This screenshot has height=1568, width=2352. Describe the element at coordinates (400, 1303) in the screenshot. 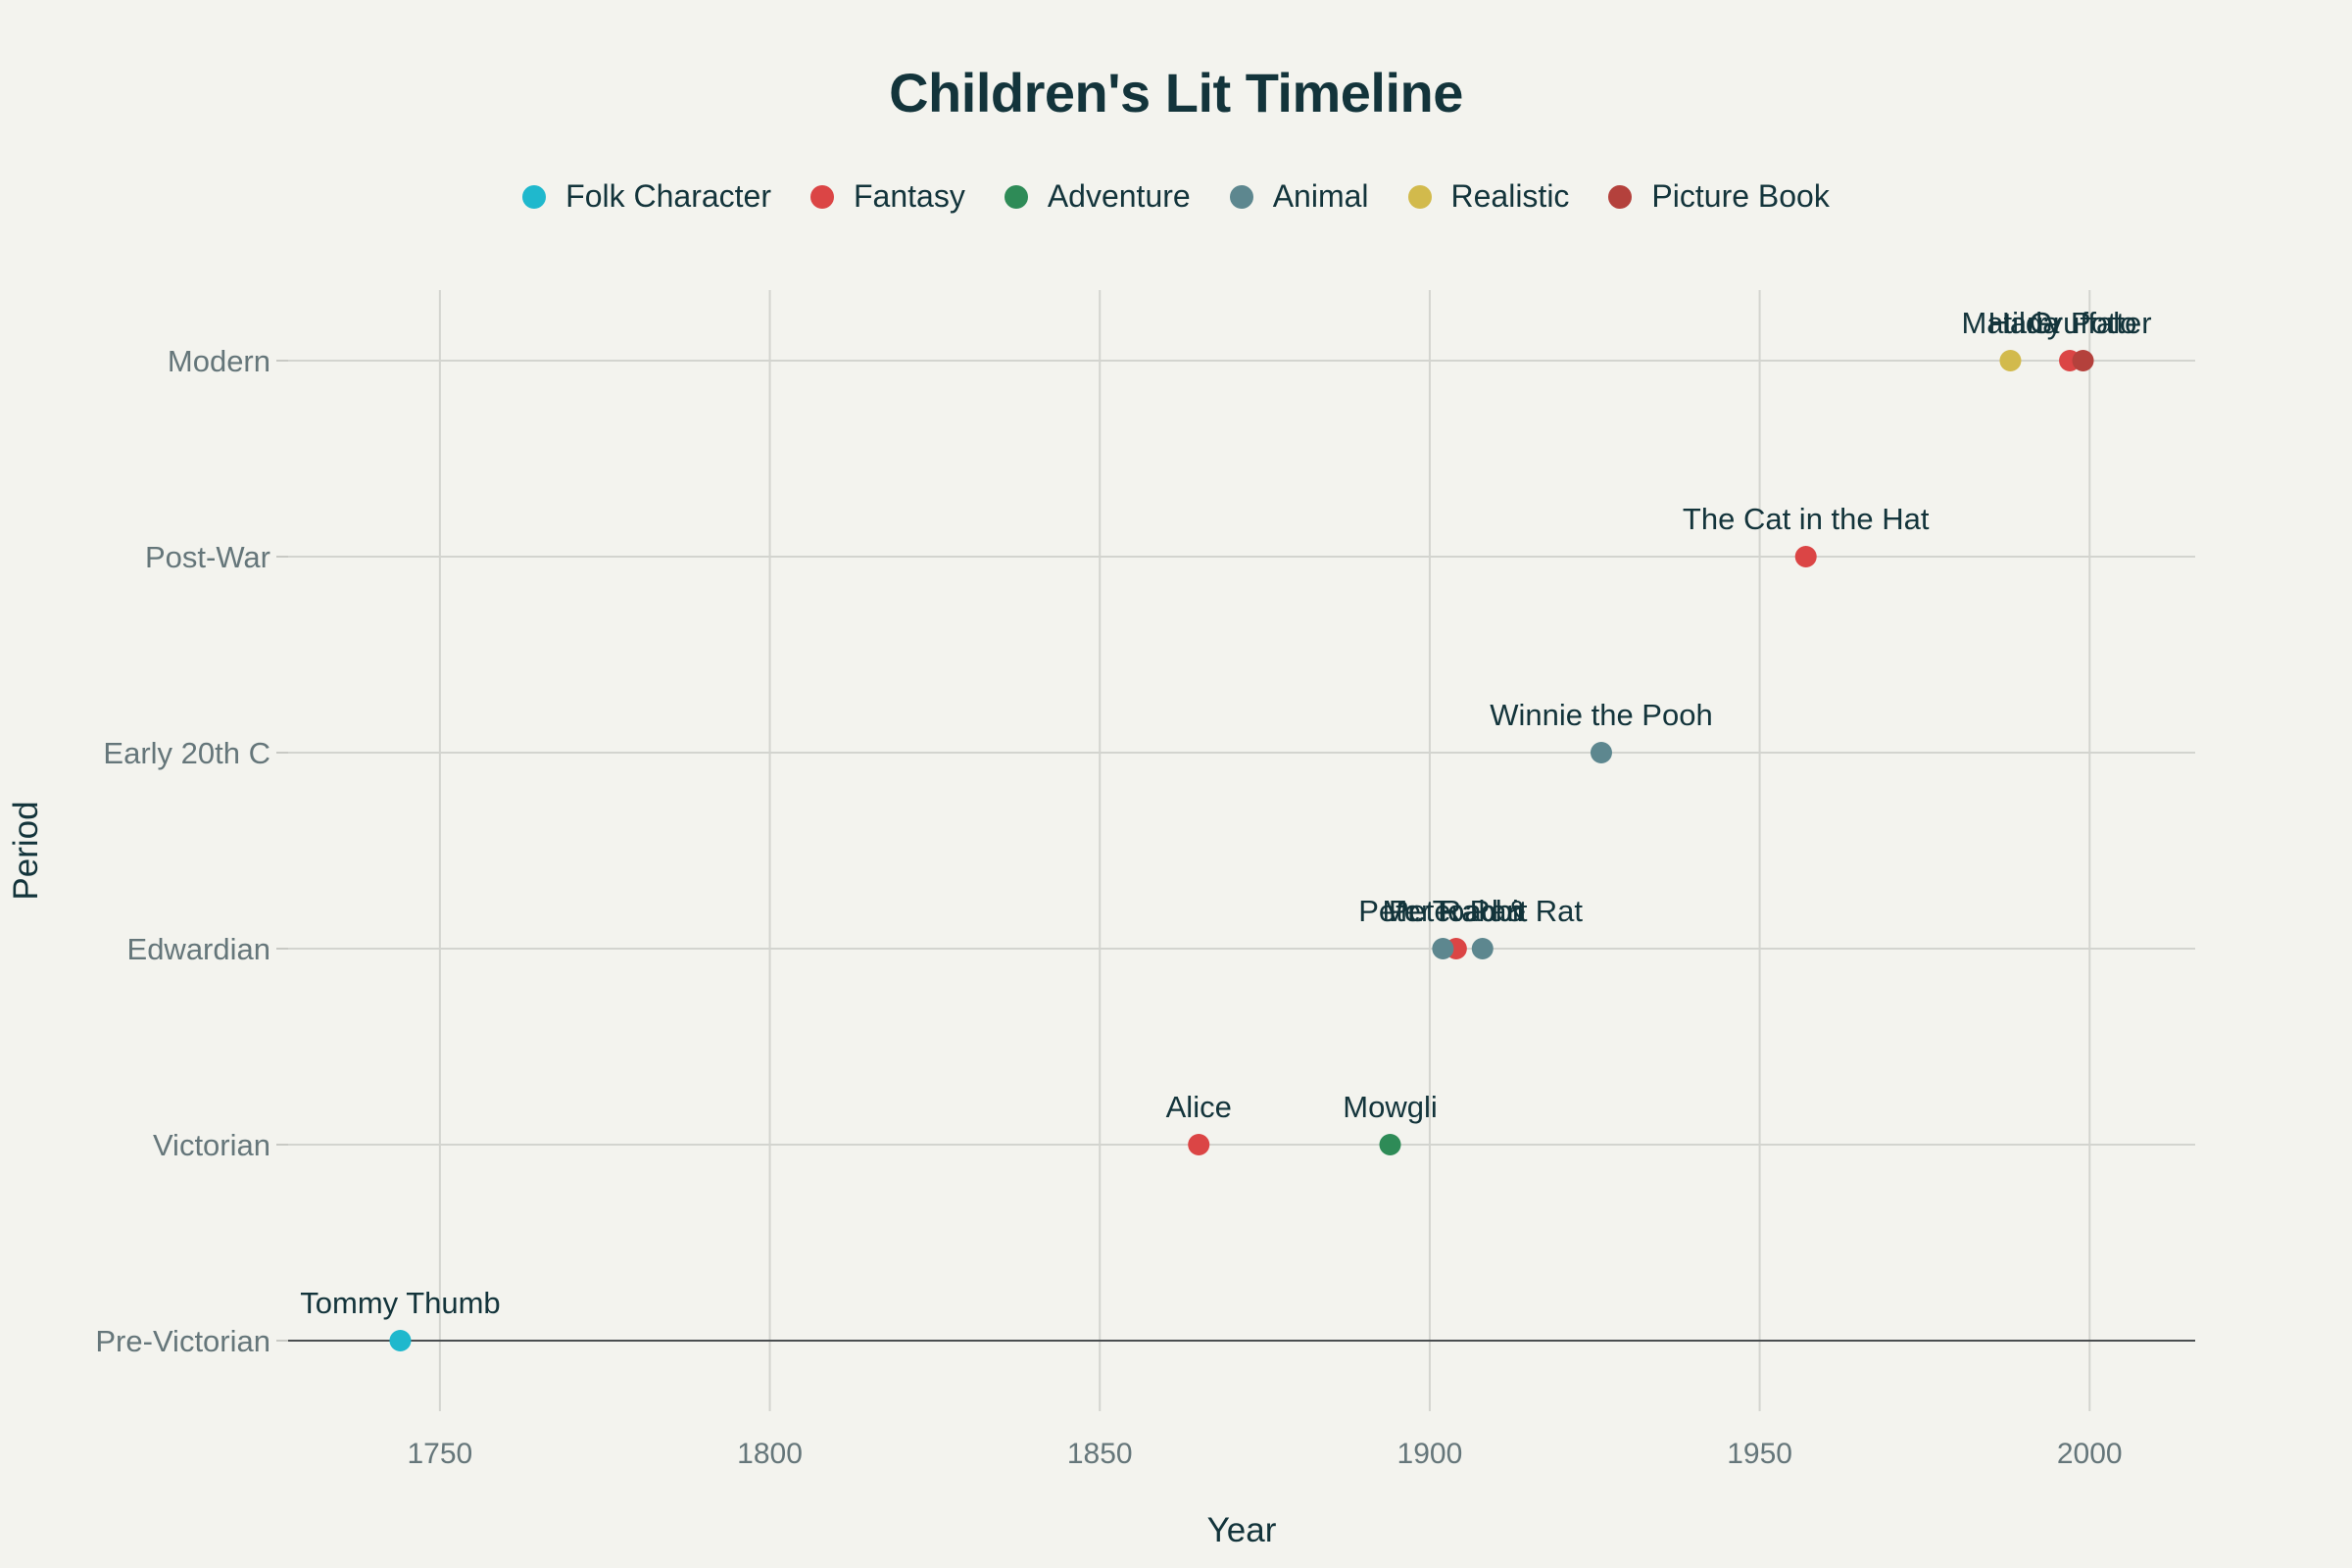

I see `data-label: Tommy Thumb` at that location.